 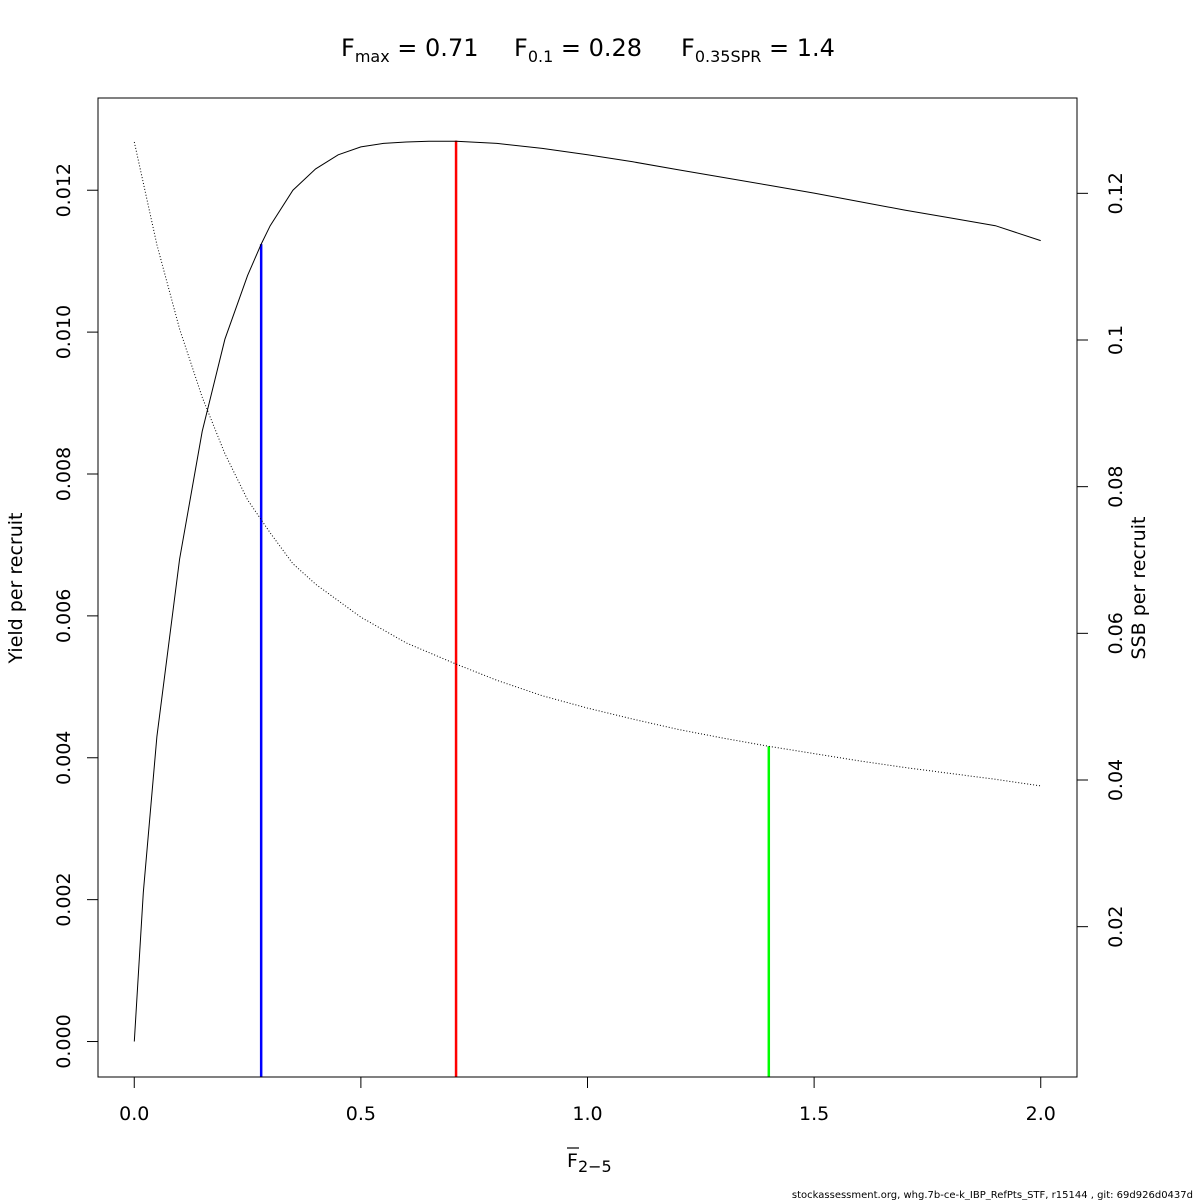 What do you see at coordinates (595, 1166) in the screenshot?
I see `x-label-sub: 2−5` at bounding box center [595, 1166].